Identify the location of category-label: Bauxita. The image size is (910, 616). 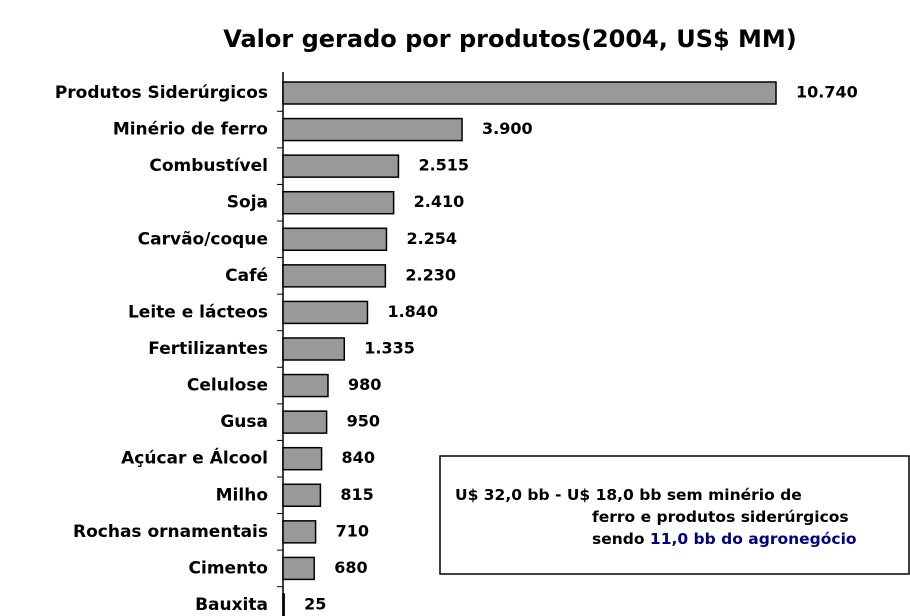
(231, 605).